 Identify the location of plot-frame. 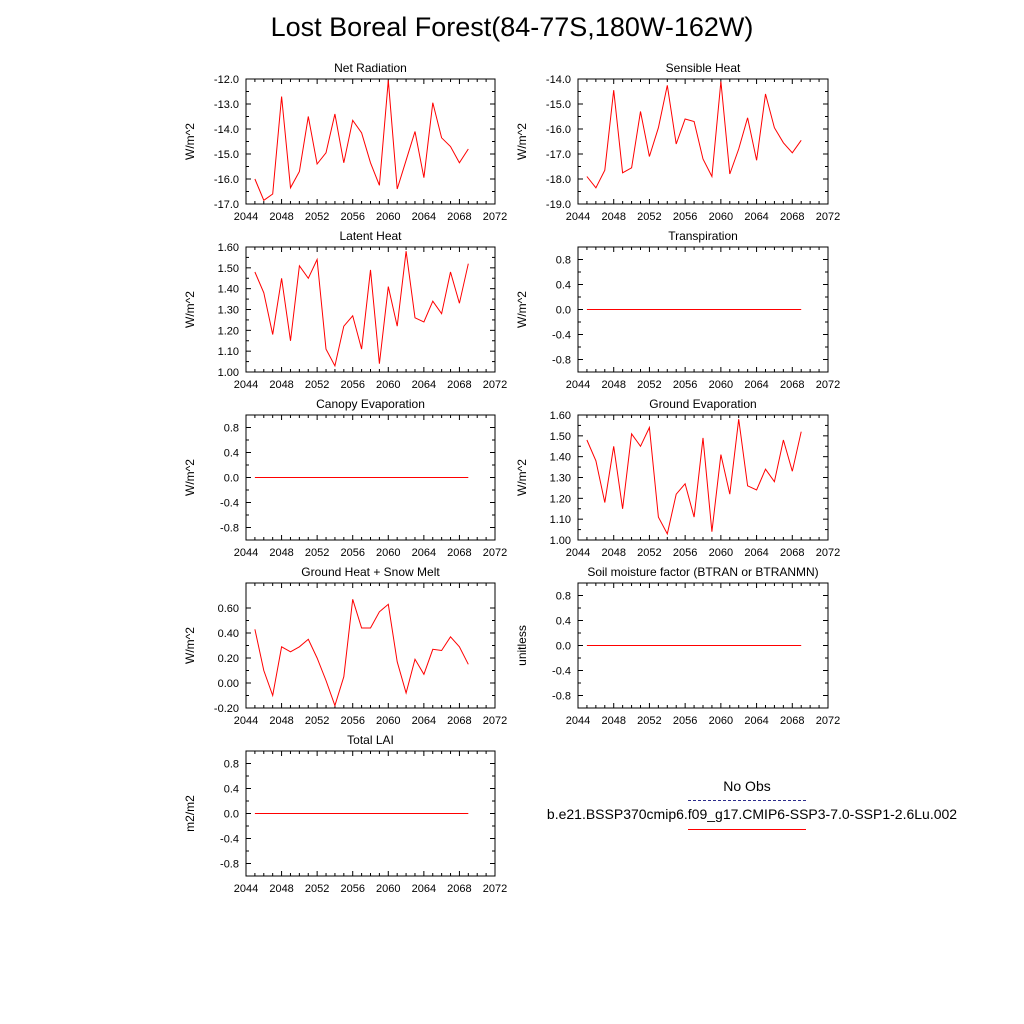
(703, 477).